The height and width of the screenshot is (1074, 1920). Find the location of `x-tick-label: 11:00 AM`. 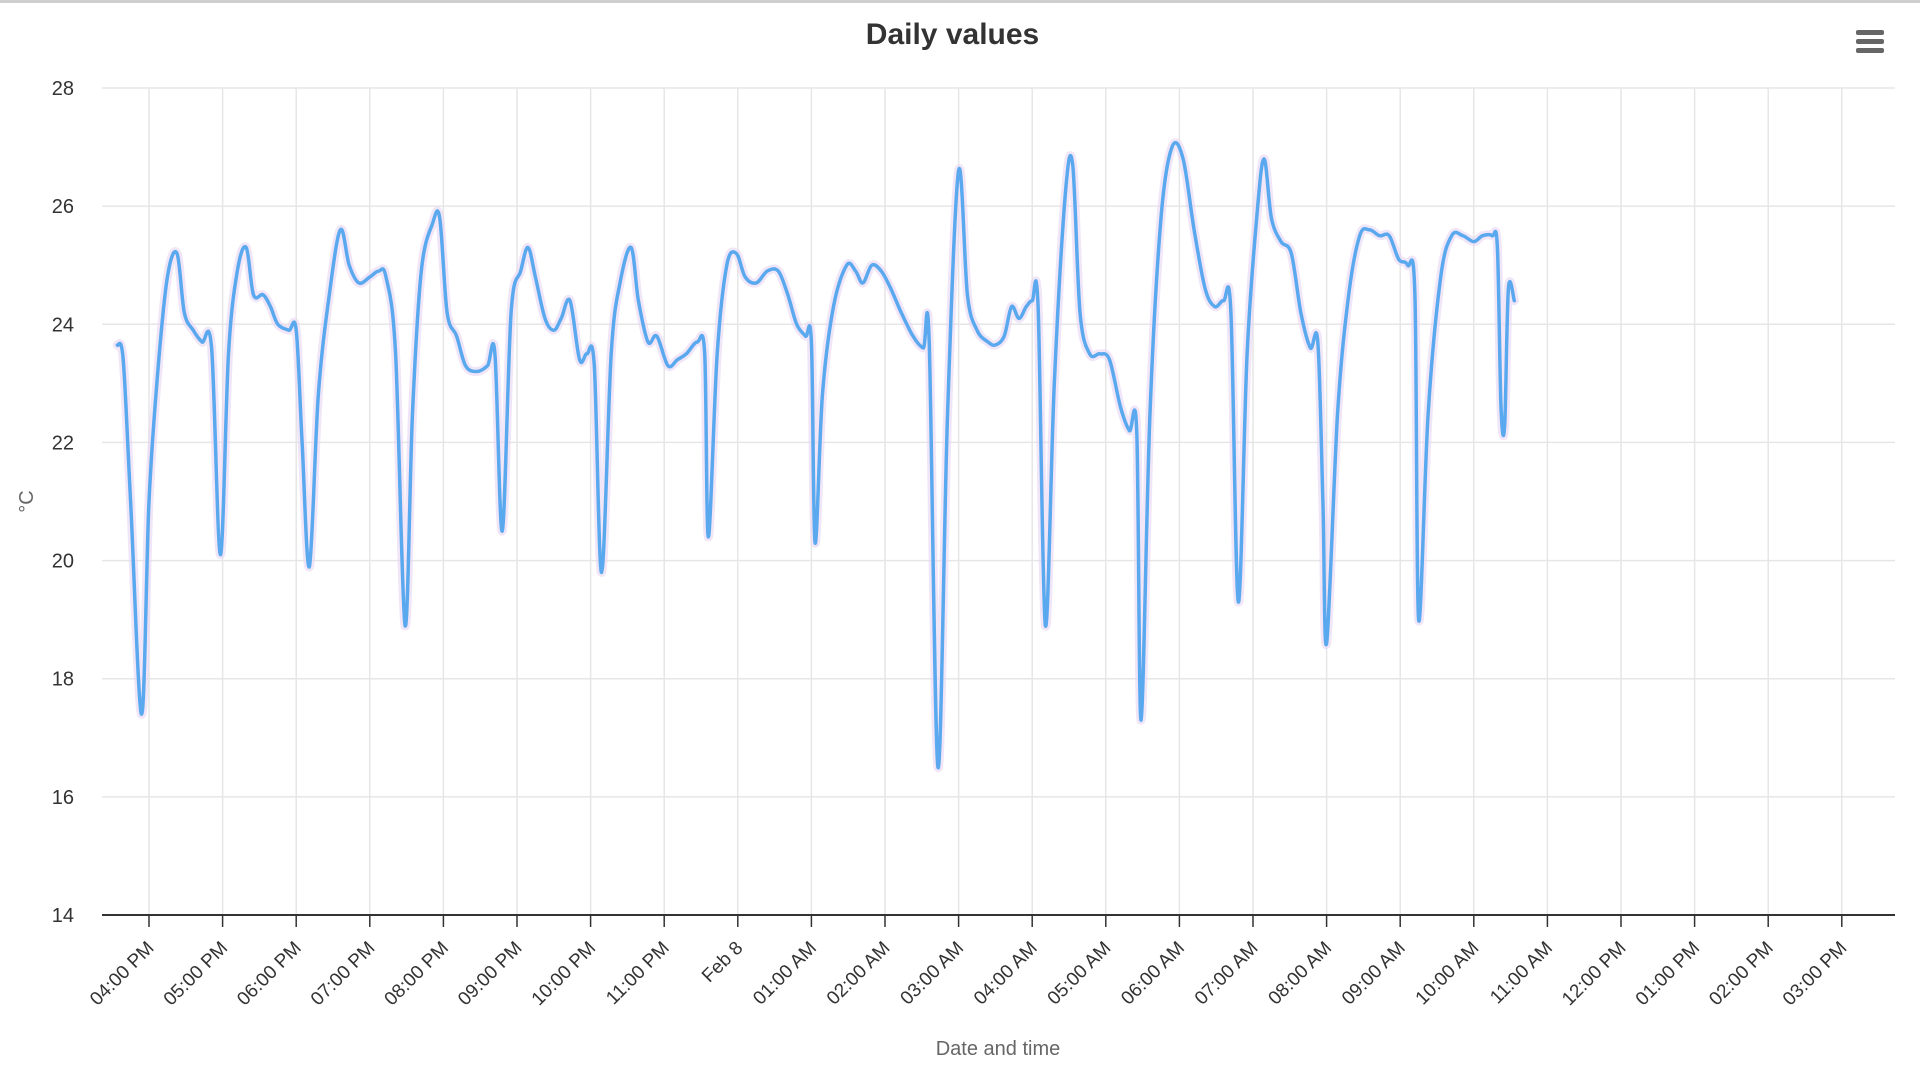

x-tick-label: 11:00 AM is located at coordinates (1521, 973).